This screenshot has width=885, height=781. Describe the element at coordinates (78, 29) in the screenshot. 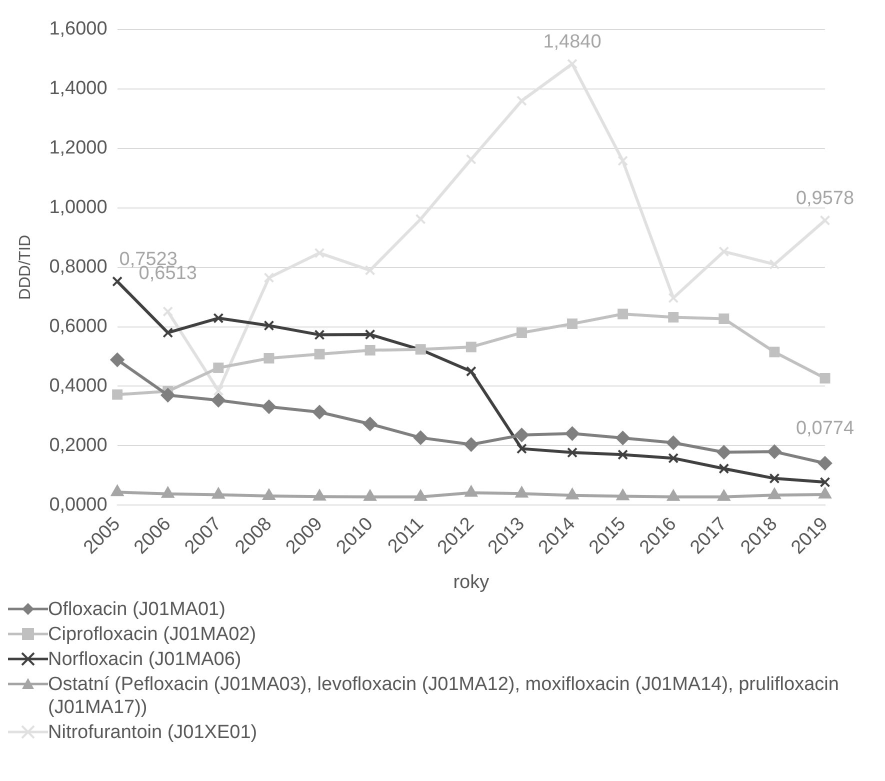

I see `y-tick-label: 1,6000` at that location.